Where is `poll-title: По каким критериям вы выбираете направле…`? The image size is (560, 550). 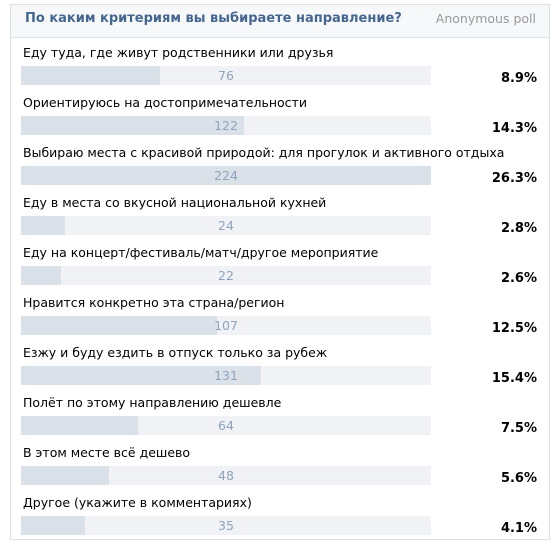
poll-title: По каким критериям вы выбираете направле… is located at coordinates (213, 18).